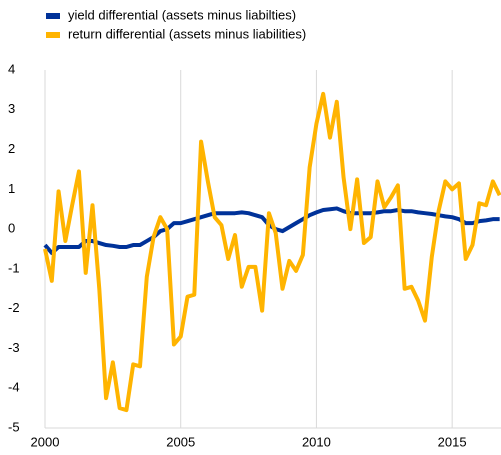 The width and height of the screenshot is (501, 455). What do you see at coordinates (11, 188) in the screenshot?
I see `y-tick-label: 1` at bounding box center [11, 188].